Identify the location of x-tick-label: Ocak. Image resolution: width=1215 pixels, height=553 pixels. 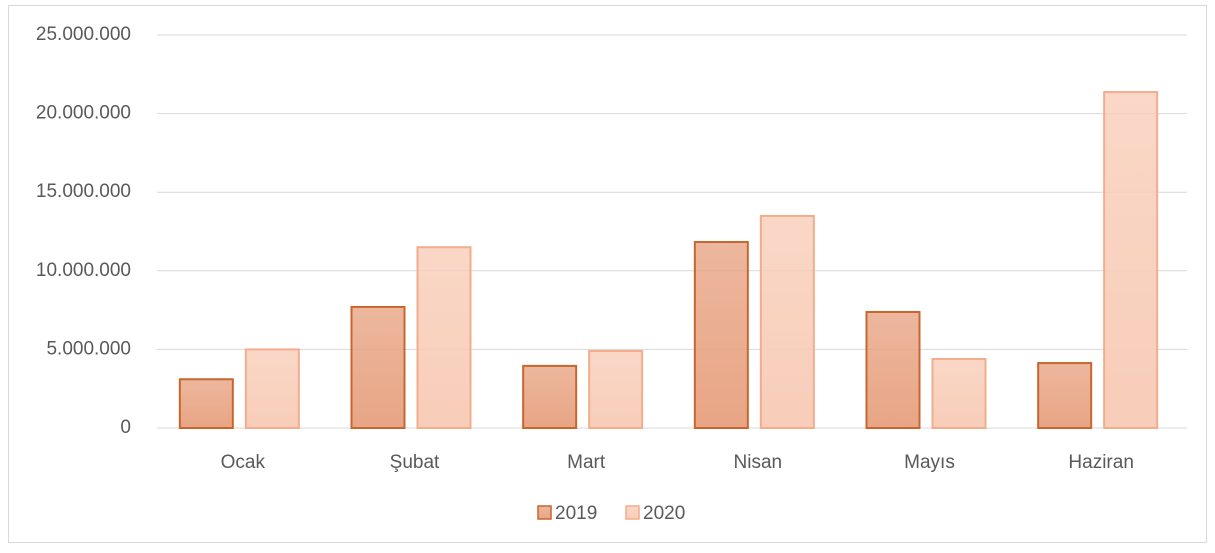
(243, 462).